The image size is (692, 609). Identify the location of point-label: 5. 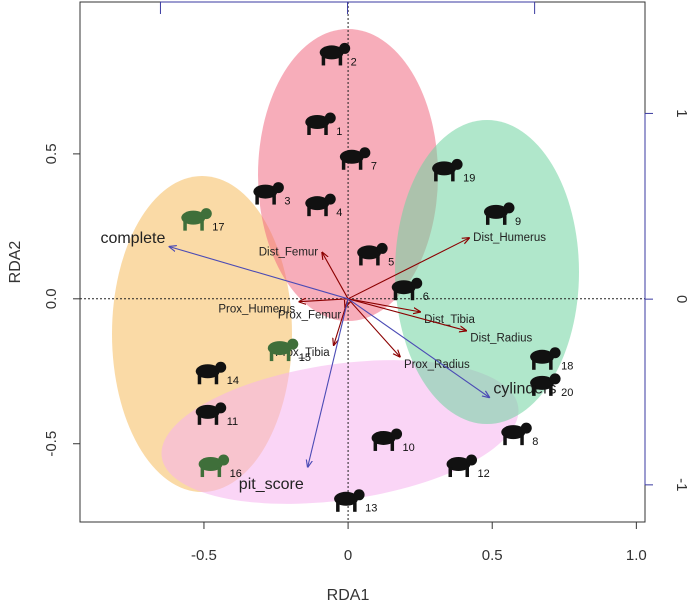
(391, 262).